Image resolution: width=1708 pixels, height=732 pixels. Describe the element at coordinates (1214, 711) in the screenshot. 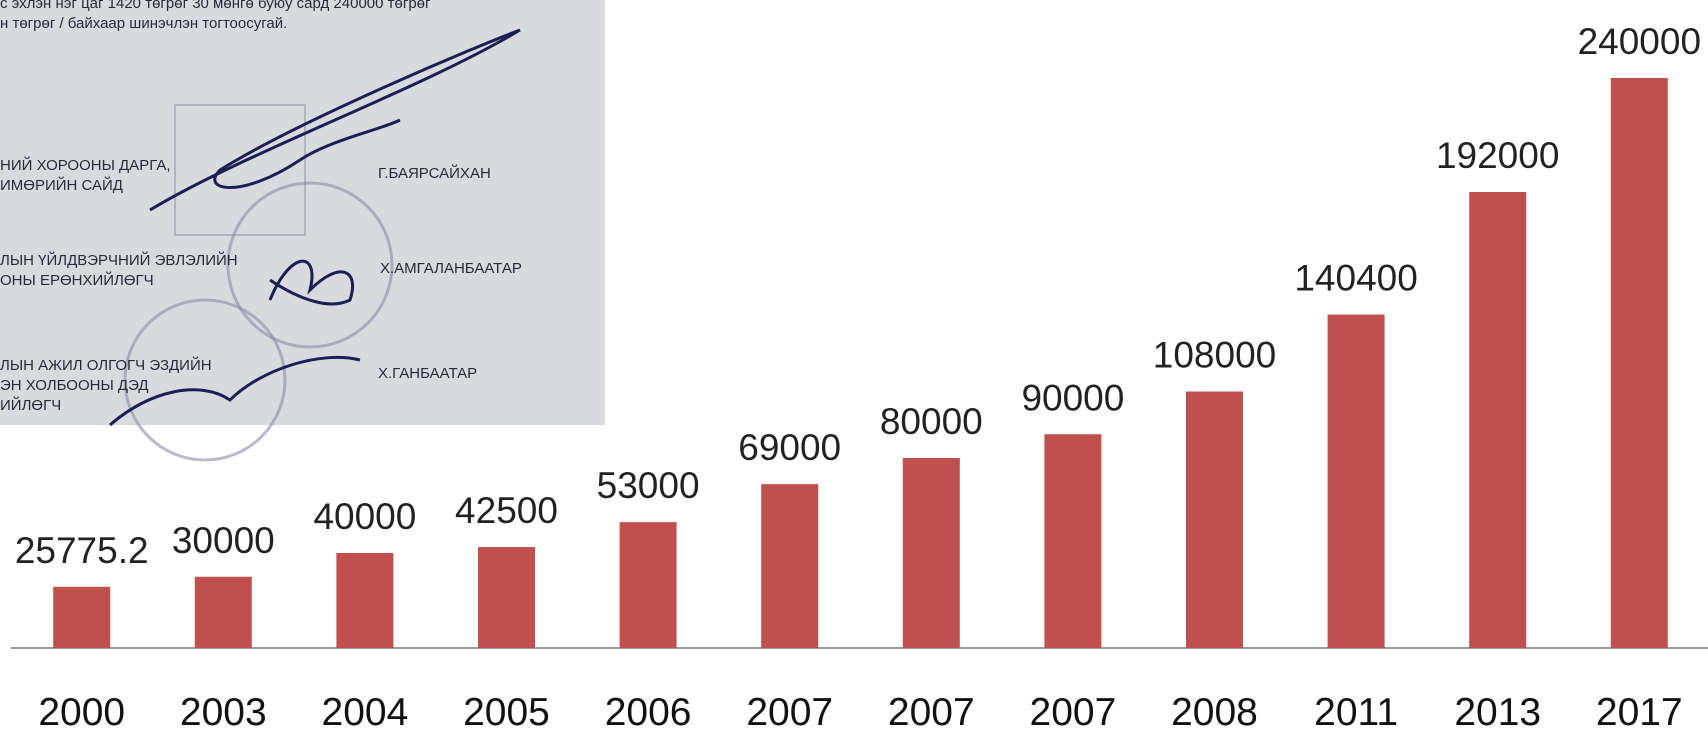

I see `x-tick-label: 2008` at that location.